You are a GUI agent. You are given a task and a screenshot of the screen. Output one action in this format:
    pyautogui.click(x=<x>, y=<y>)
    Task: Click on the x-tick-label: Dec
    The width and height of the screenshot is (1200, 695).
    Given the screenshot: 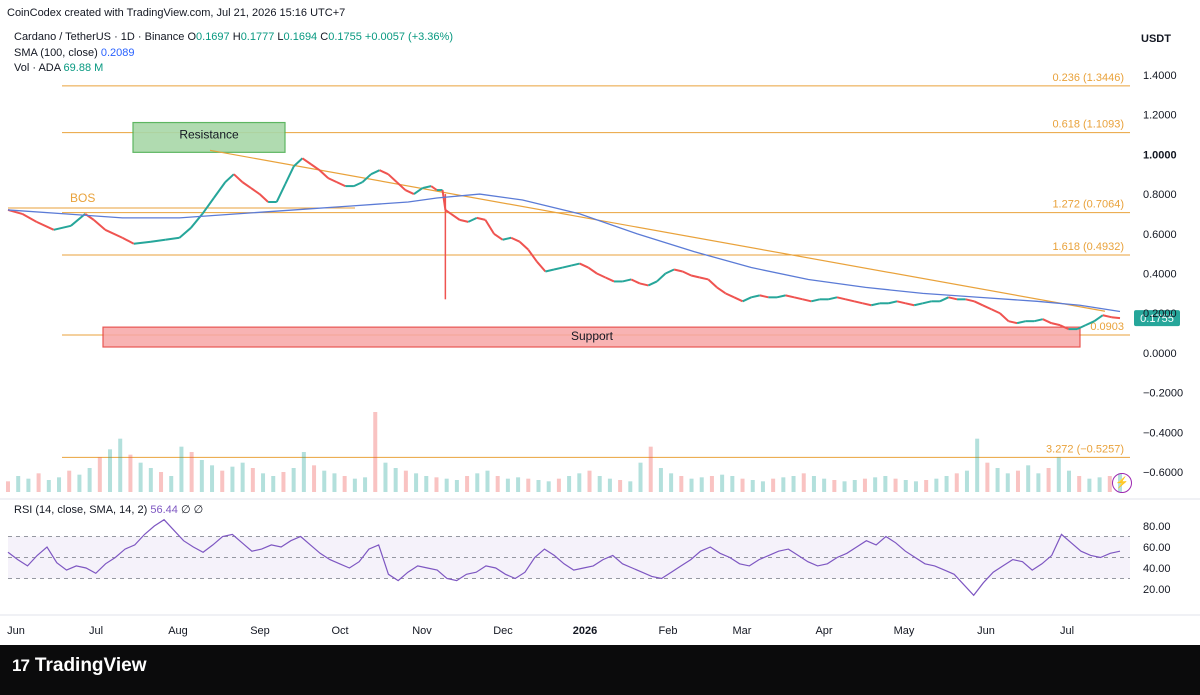 What is the action you would take?
    pyautogui.click(x=503, y=631)
    